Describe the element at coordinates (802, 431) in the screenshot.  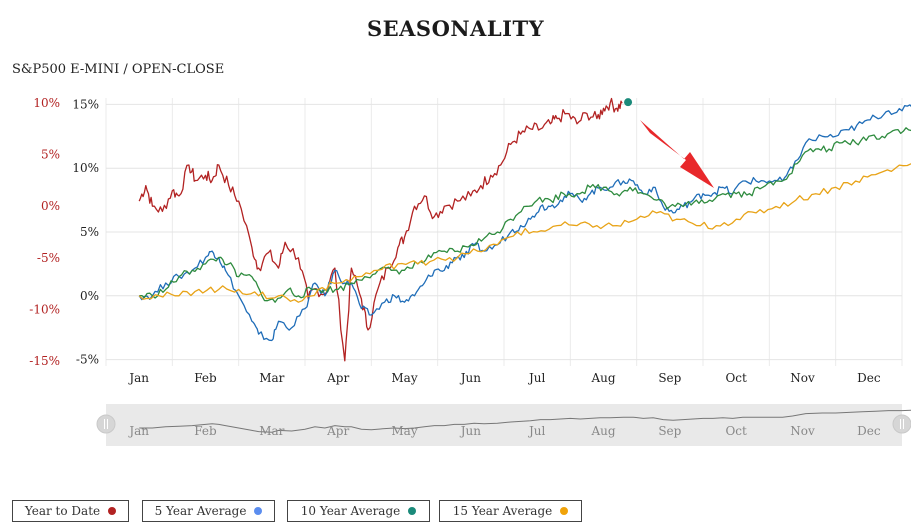
I see `navigator-month-label: Nov` at that location.